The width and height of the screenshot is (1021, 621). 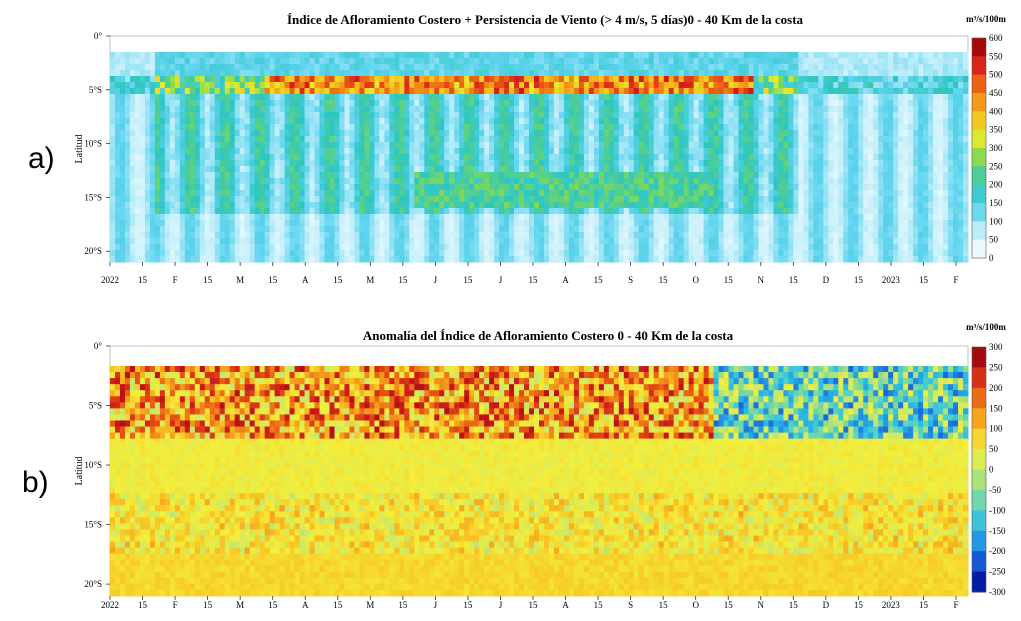 What do you see at coordinates (41, 158) in the screenshot?
I see `panel-label-a: a)` at bounding box center [41, 158].